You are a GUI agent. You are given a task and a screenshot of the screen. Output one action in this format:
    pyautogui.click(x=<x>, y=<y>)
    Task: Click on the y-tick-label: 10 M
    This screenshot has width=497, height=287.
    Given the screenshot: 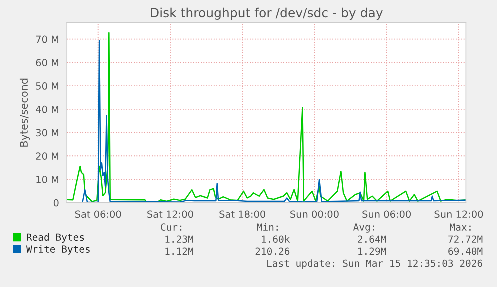 What is the action you would take?
    pyautogui.click(x=47, y=180)
    